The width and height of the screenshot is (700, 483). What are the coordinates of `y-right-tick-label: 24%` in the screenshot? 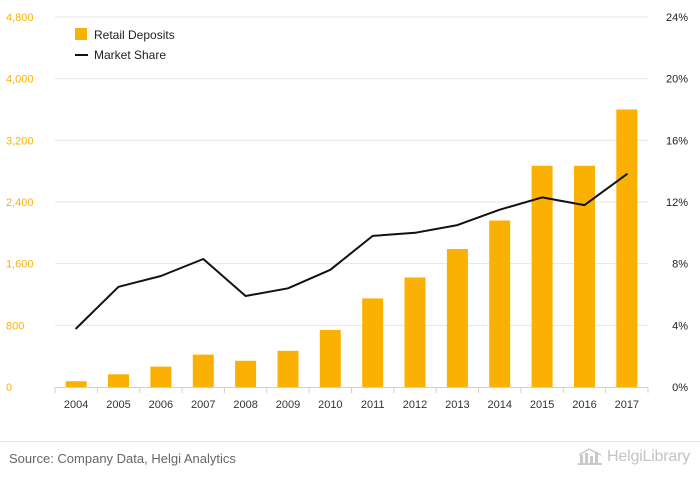 It's located at (677, 18).